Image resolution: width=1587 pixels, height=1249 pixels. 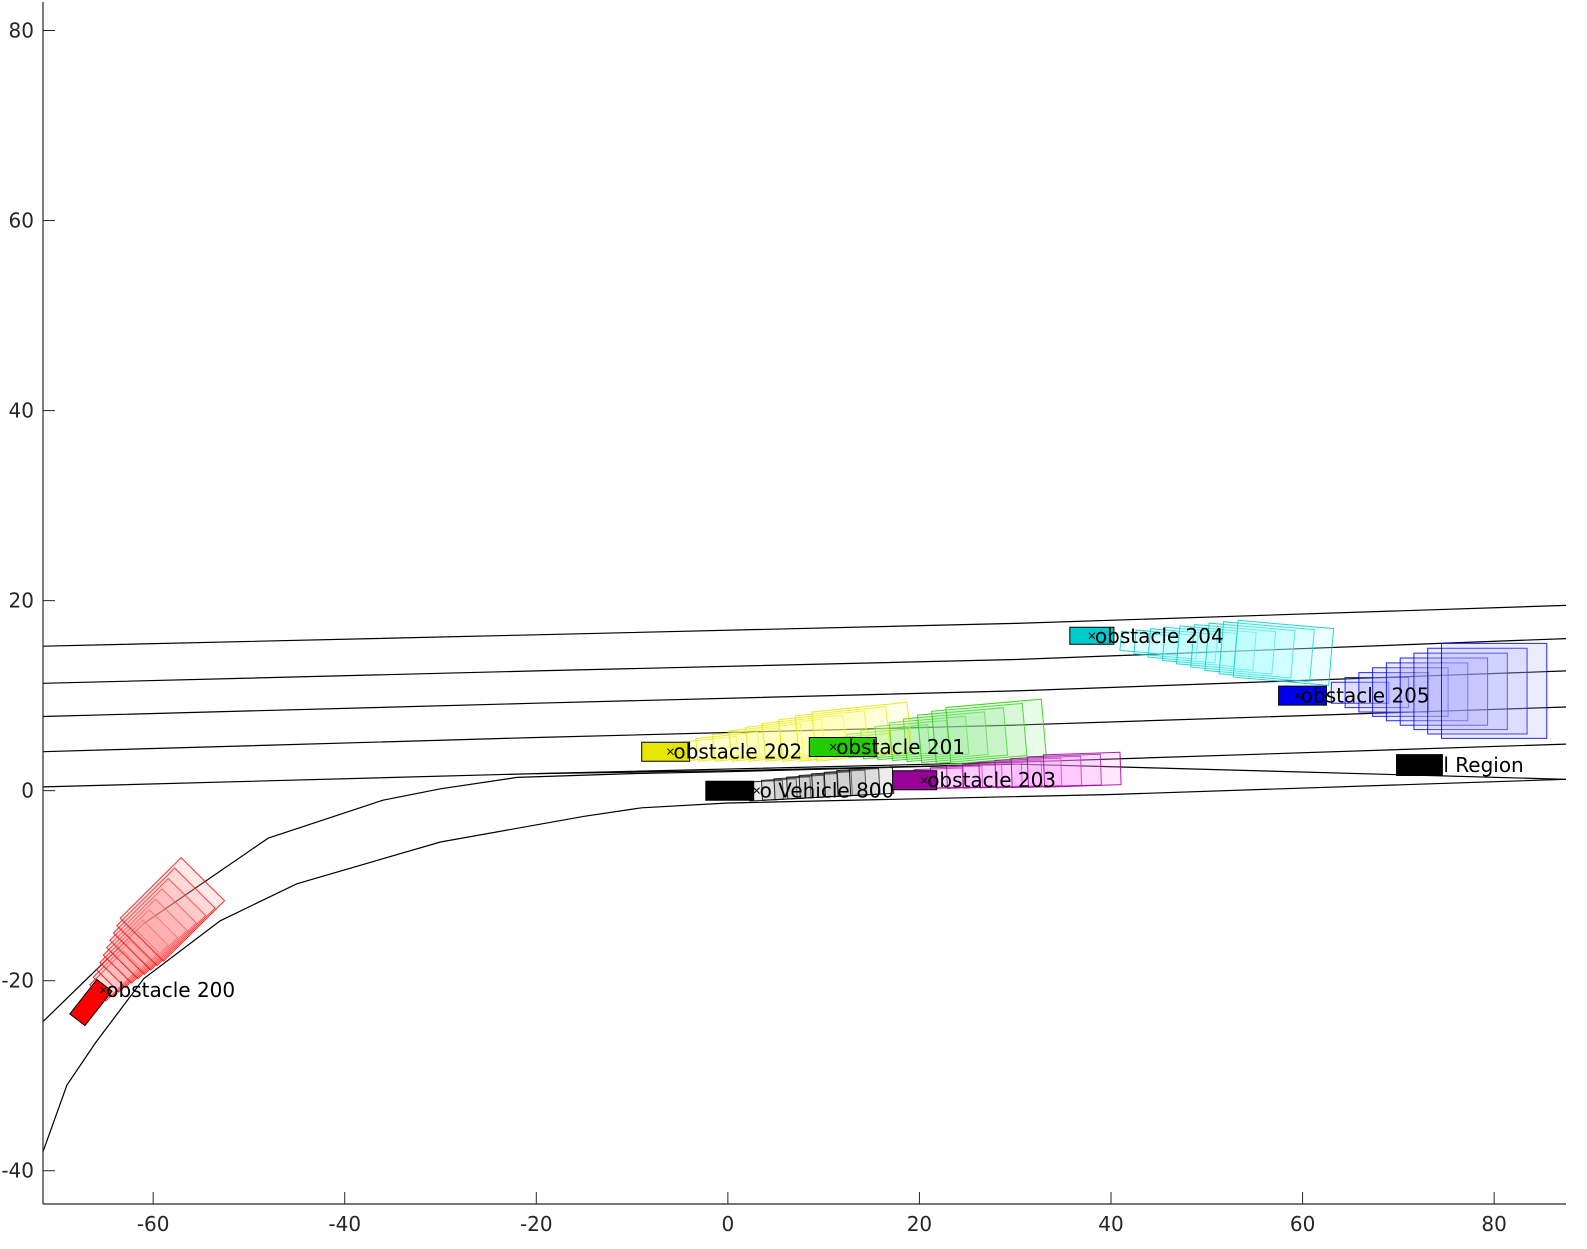 What do you see at coordinates (170, 990) in the screenshot?
I see `object-label: obstacle 200` at bounding box center [170, 990].